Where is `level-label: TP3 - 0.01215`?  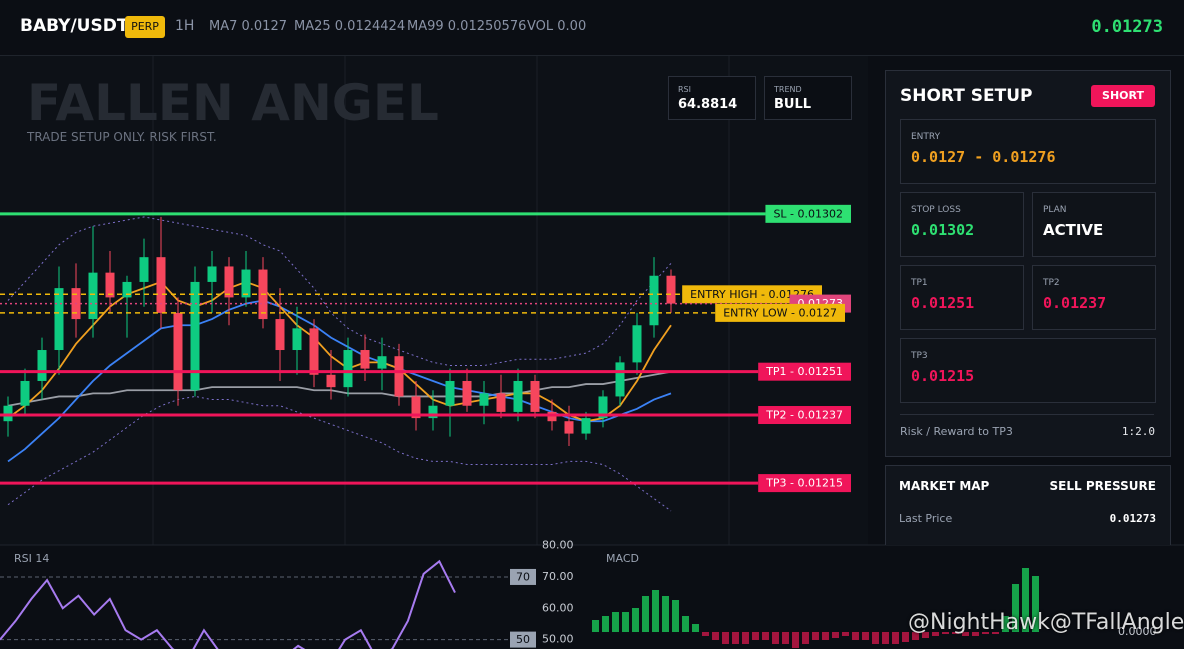 level-label: TP3 - 0.01215 is located at coordinates (804, 483).